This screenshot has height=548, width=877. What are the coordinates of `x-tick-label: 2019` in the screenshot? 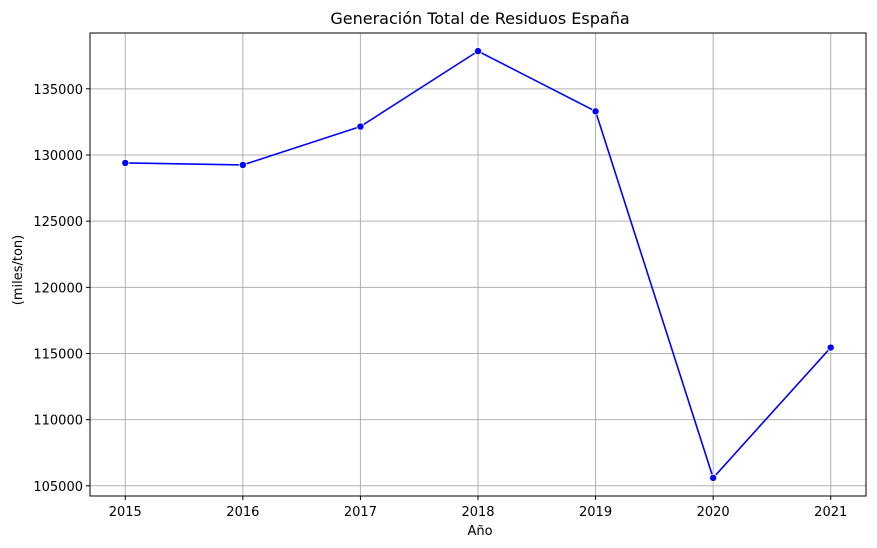 It's located at (595, 512).